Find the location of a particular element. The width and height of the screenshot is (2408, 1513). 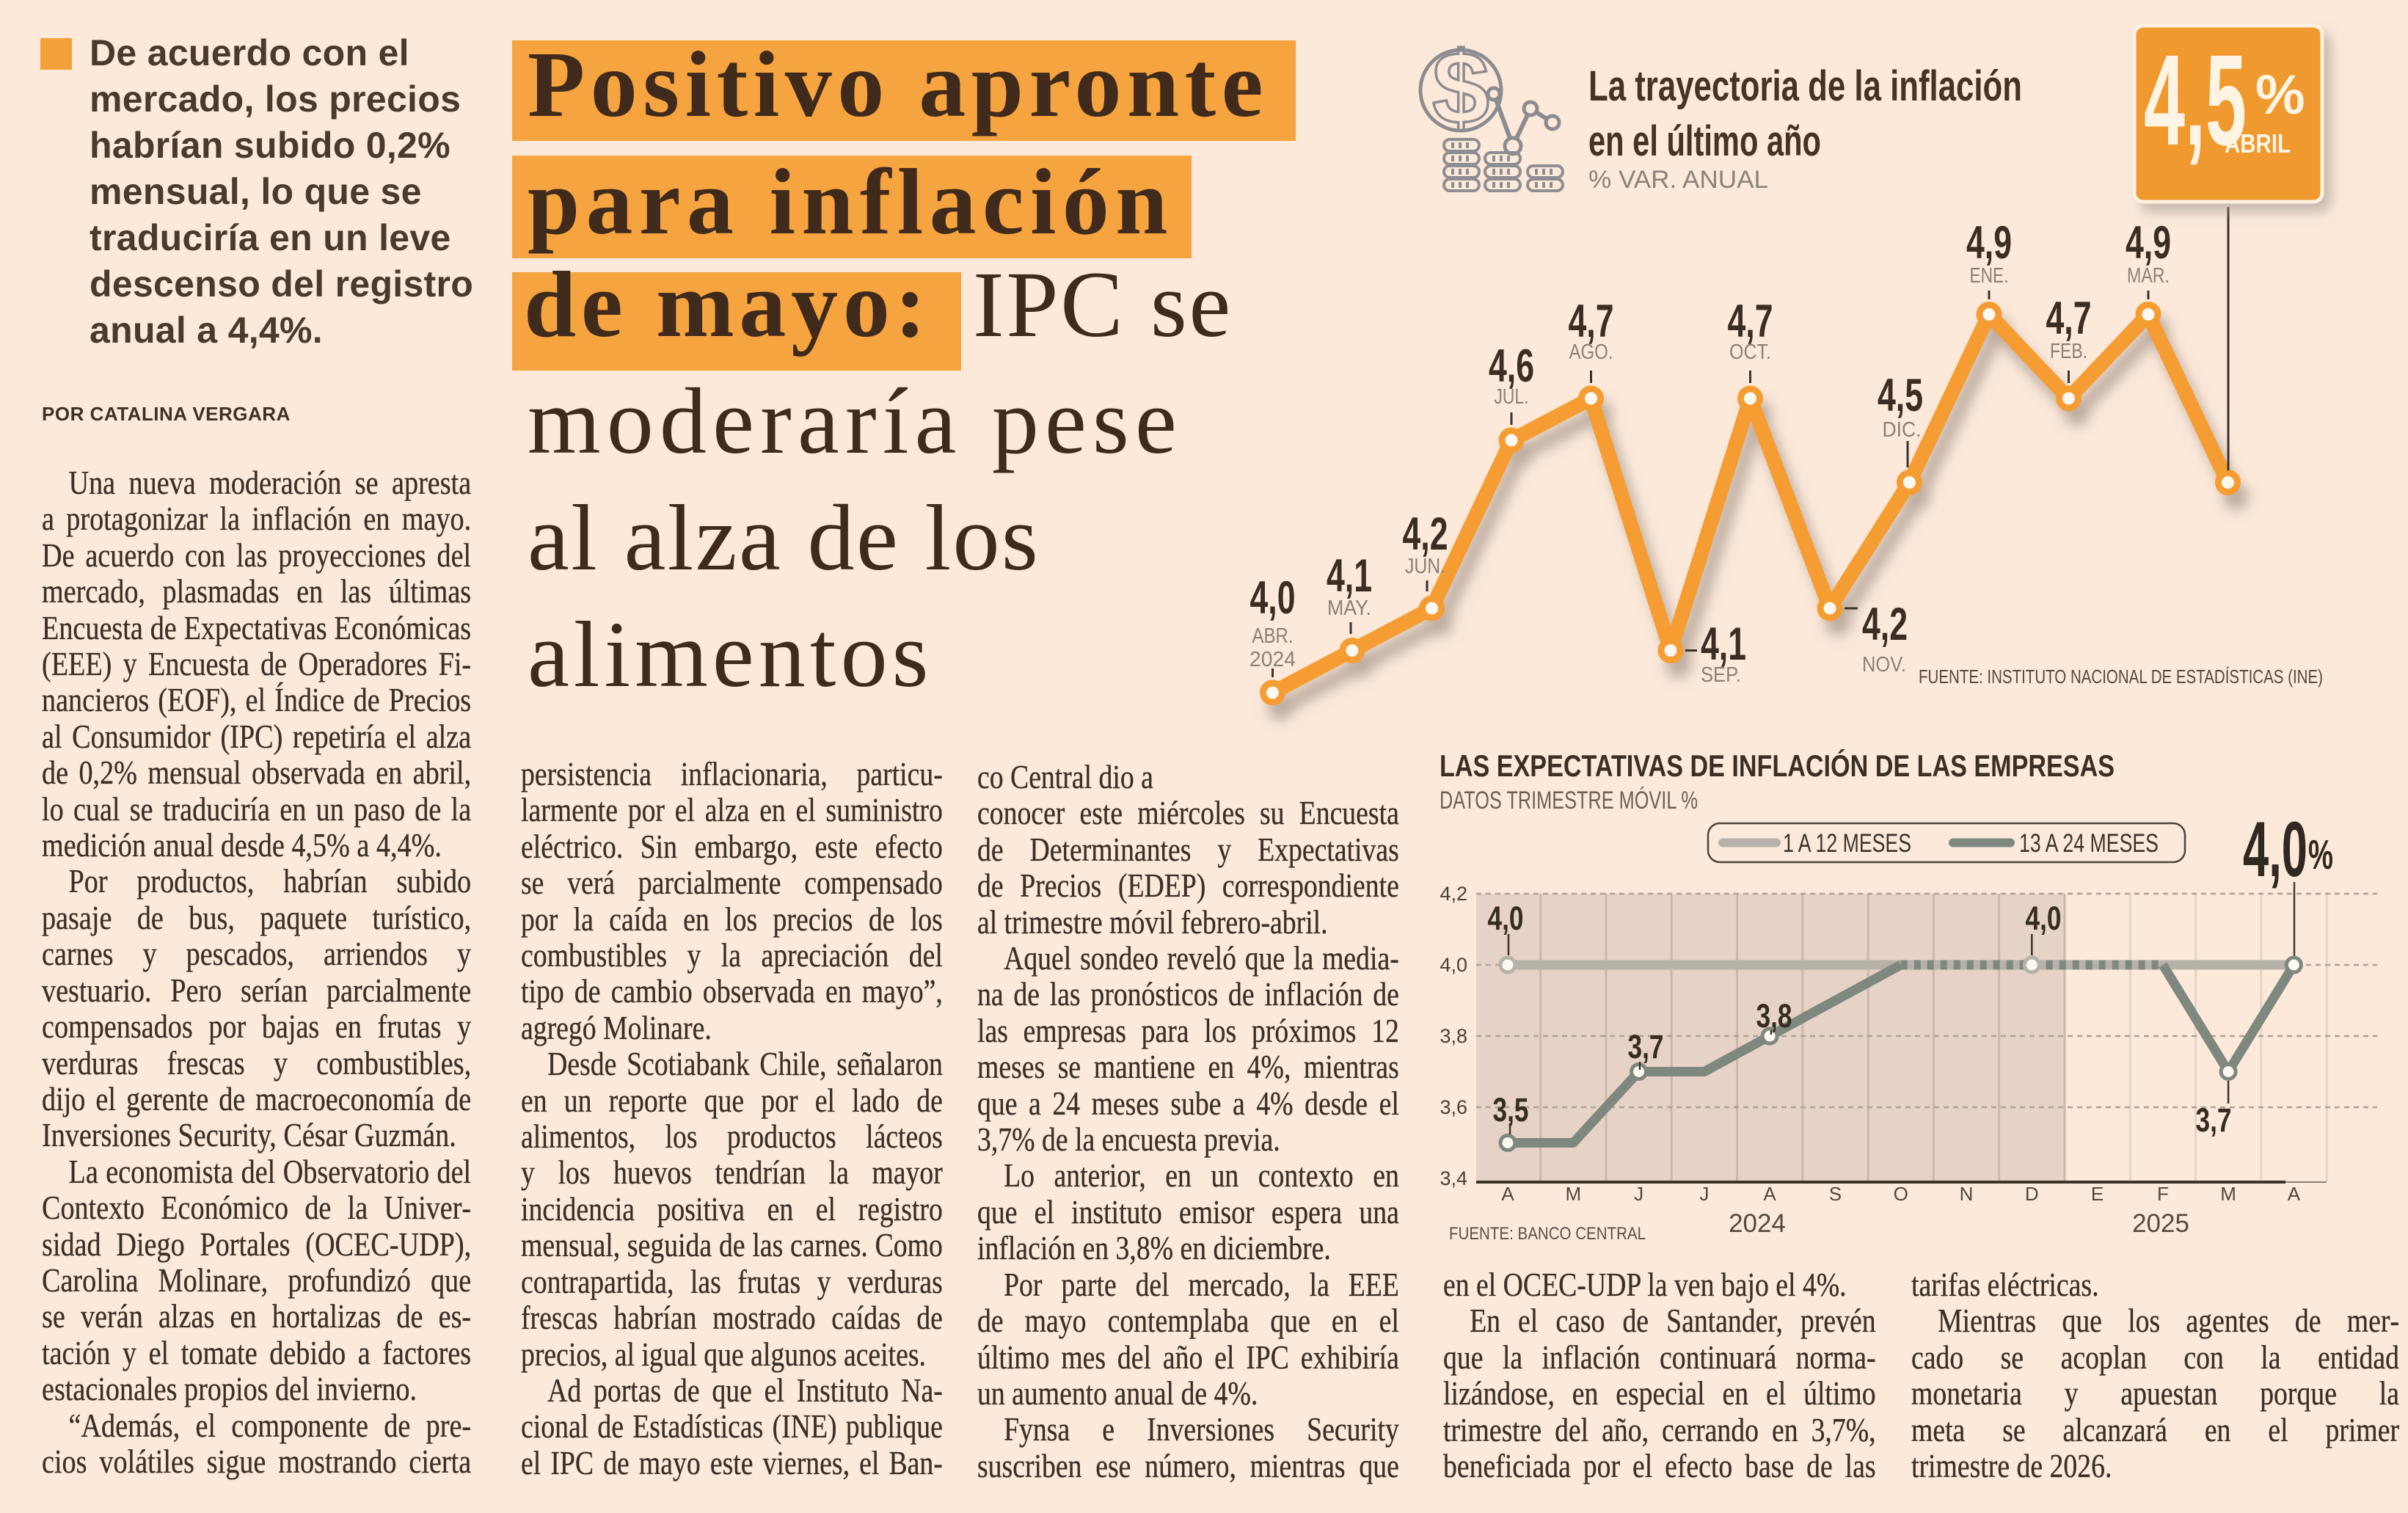

svg-text: JUN. is located at coordinates (1425, 566).